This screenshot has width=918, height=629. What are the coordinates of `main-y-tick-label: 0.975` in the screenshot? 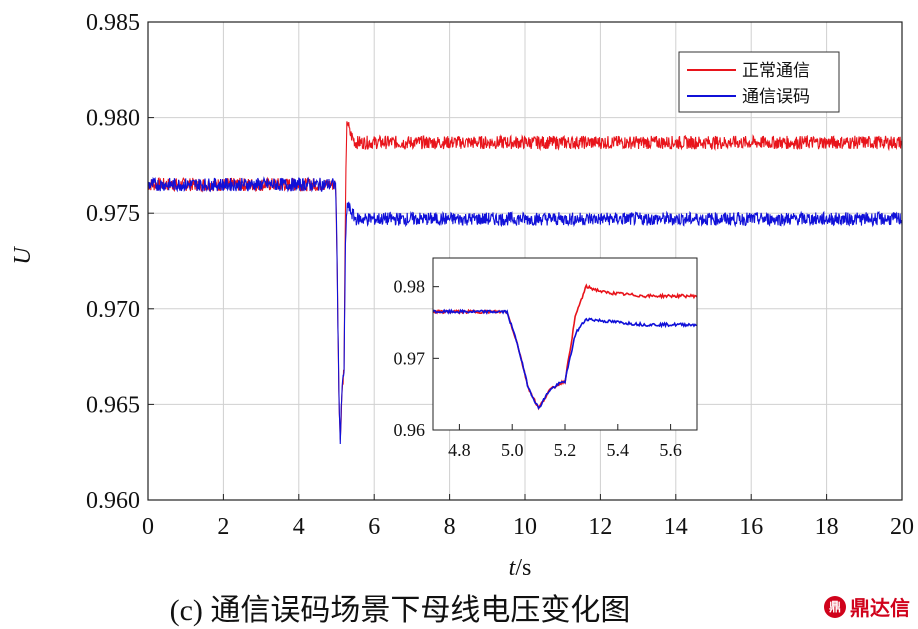 It's located at (113, 214).